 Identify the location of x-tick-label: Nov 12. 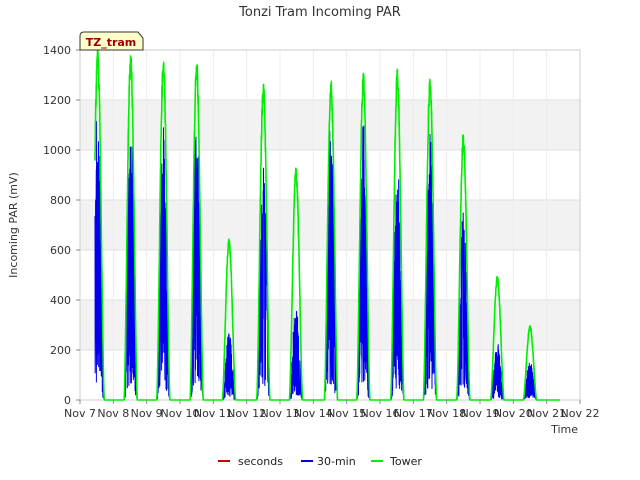
(246, 413).